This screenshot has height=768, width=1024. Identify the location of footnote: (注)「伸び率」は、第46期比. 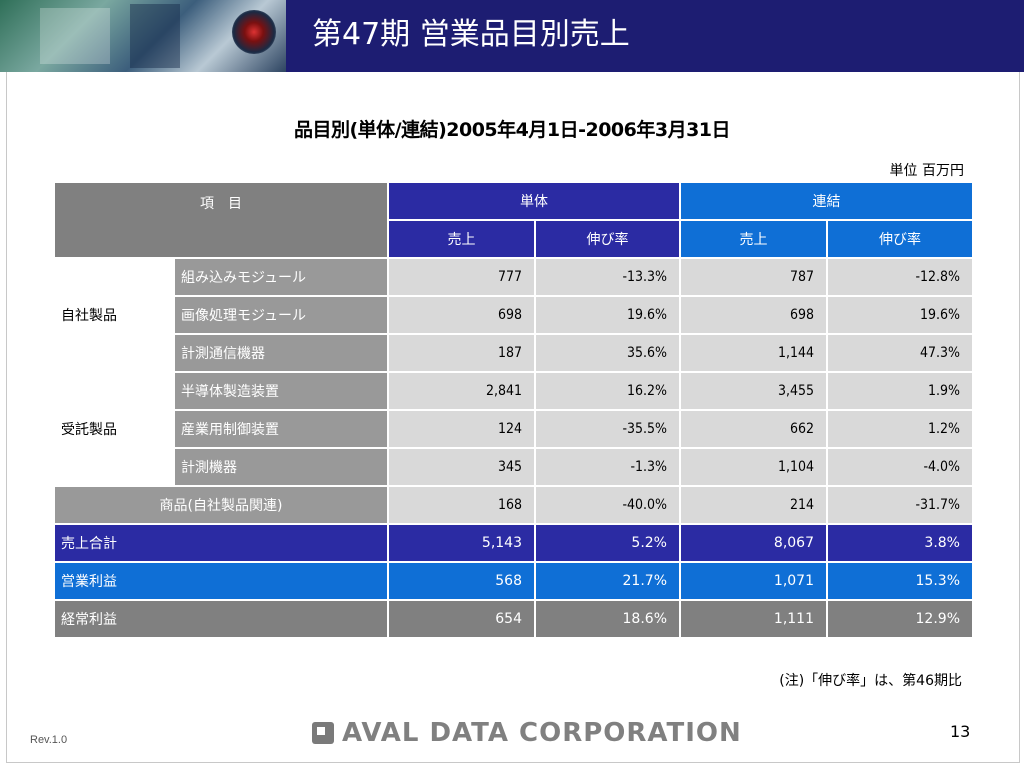
(870, 681).